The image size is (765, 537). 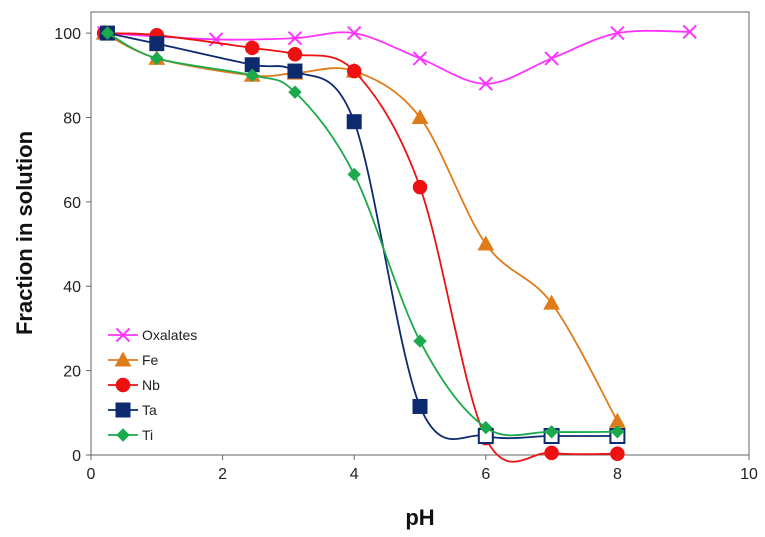 What do you see at coordinates (72, 118) in the screenshot?
I see `y-tick-label: 80` at bounding box center [72, 118].